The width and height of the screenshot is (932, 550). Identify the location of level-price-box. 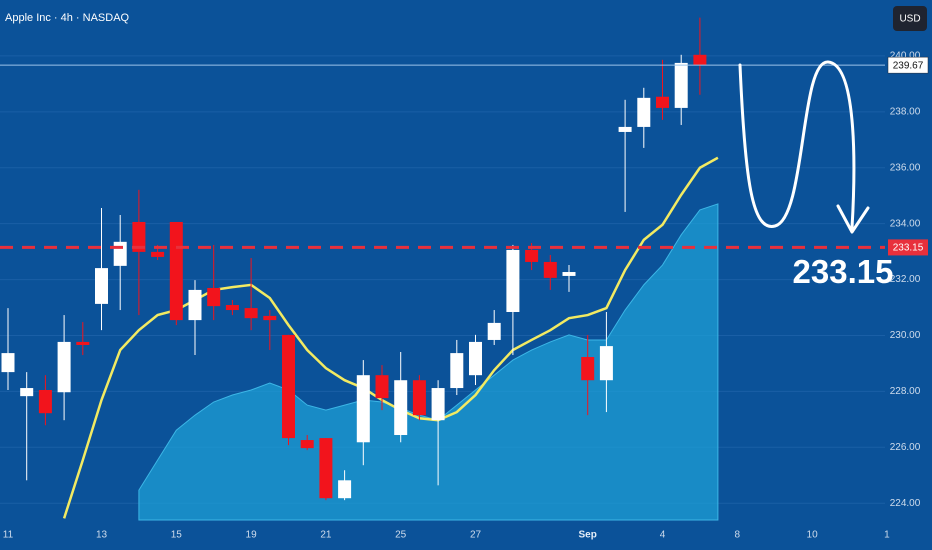
(908, 247).